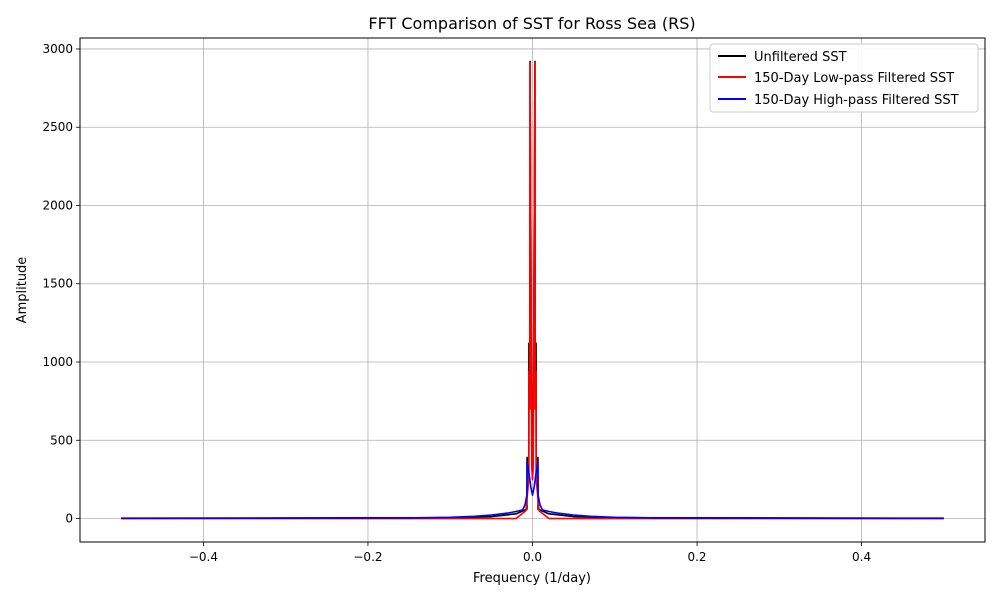 The image size is (1000, 600). Describe the element at coordinates (57, 49) in the screenshot. I see `y-tick-label: 3000` at that location.